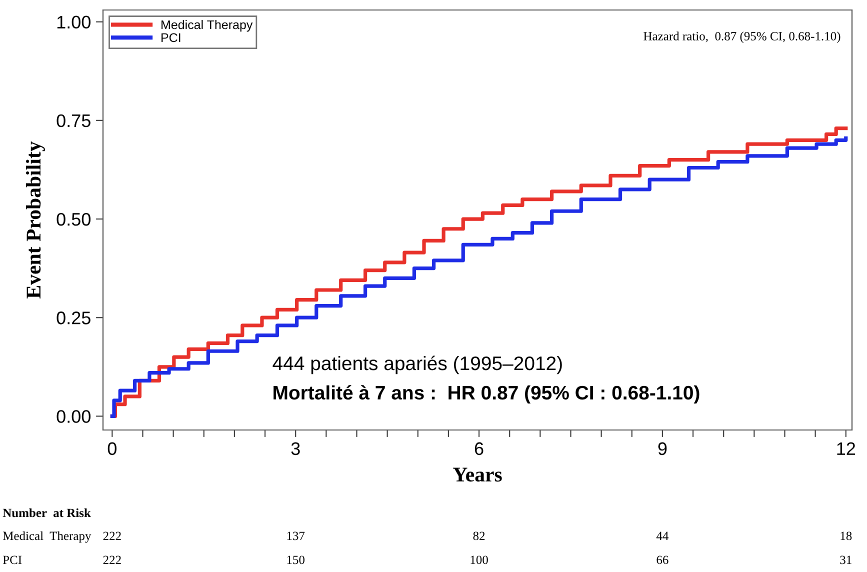 The image size is (867, 572). What do you see at coordinates (73, 22) in the screenshot?
I see `y-tick-label: 1.00` at bounding box center [73, 22].